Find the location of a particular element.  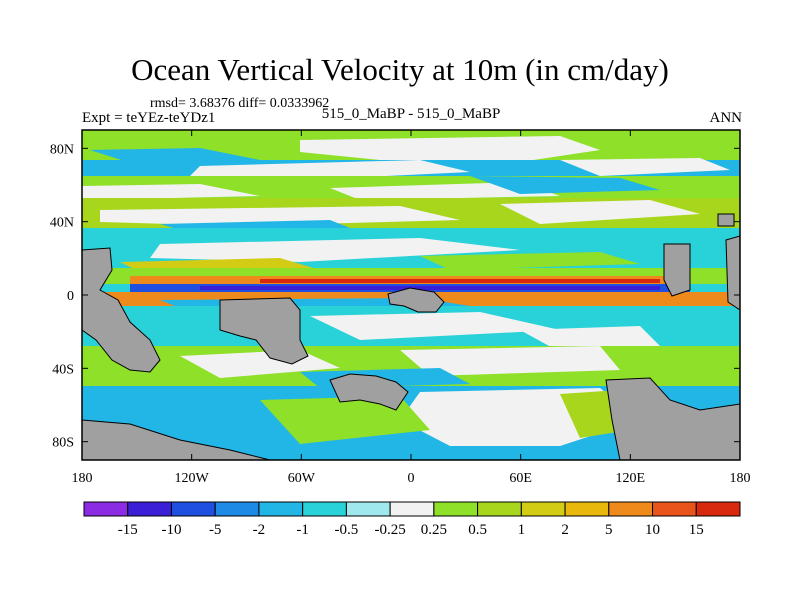

y-tick-label: 80N is located at coordinates (62, 149).